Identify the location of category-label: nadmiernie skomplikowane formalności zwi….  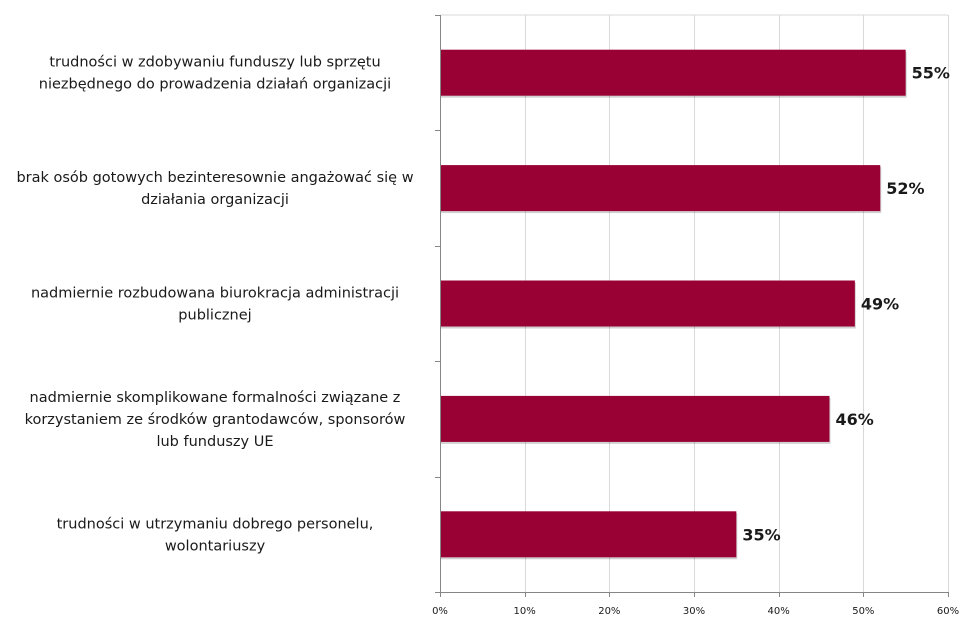
(215, 420).